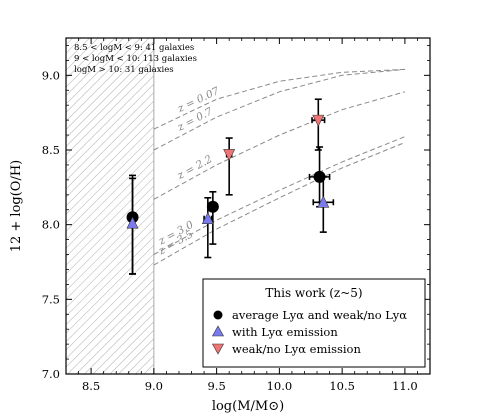  Describe the element at coordinates (110, 206) in the screenshot. I see `shaded-region` at that location.